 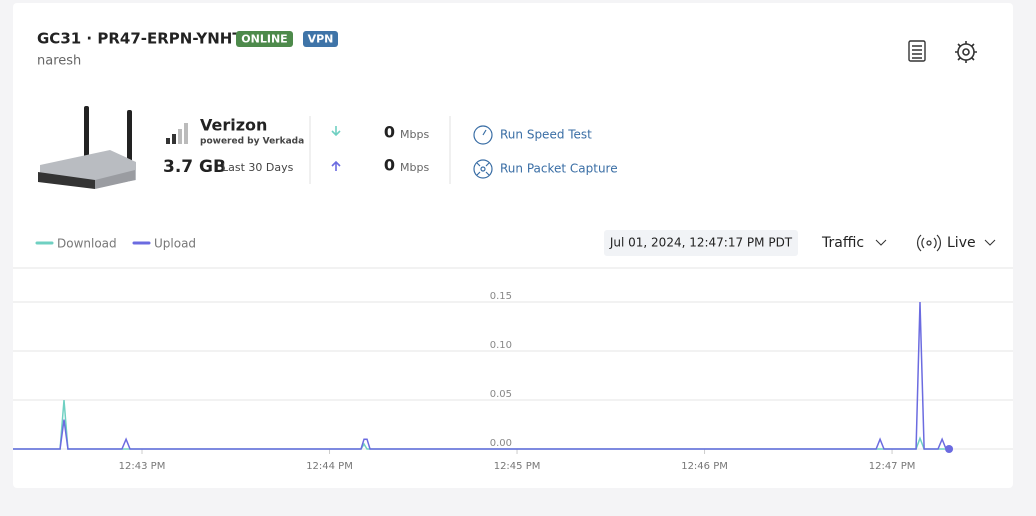 I want to click on notes-icon, so click(x=917, y=51).